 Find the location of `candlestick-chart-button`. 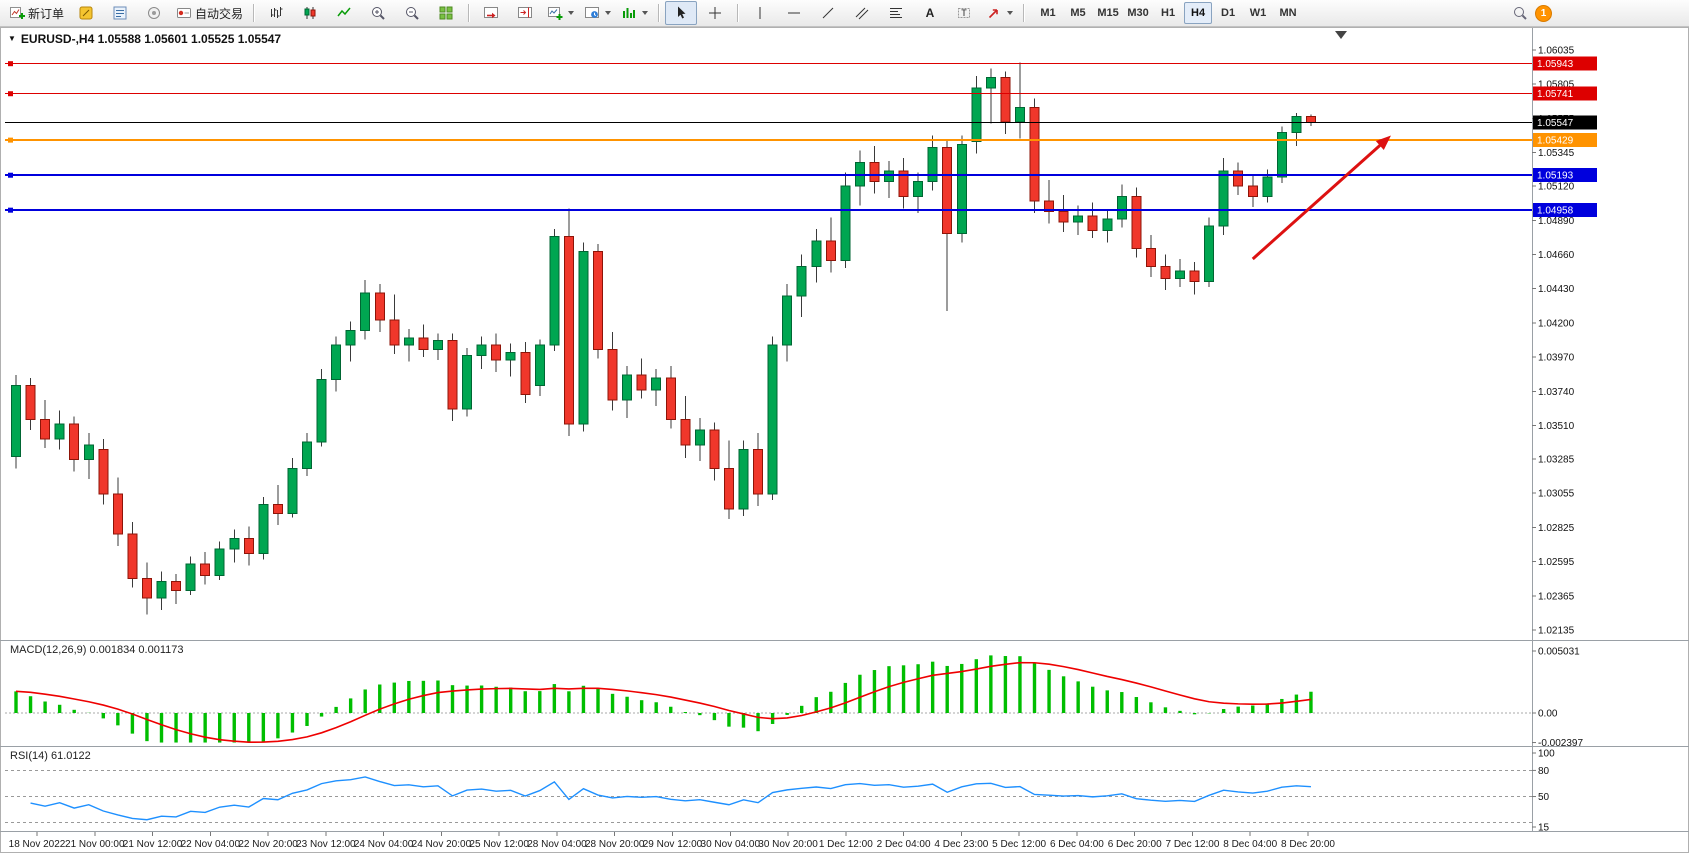

candlestick-chart-button is located at coordinates (310, 13).